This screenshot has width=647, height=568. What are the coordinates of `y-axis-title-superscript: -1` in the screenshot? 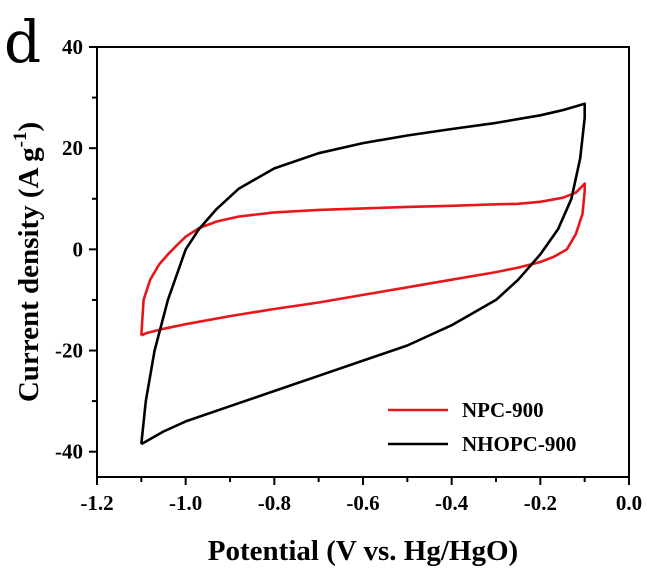 It's located at (20, 140).